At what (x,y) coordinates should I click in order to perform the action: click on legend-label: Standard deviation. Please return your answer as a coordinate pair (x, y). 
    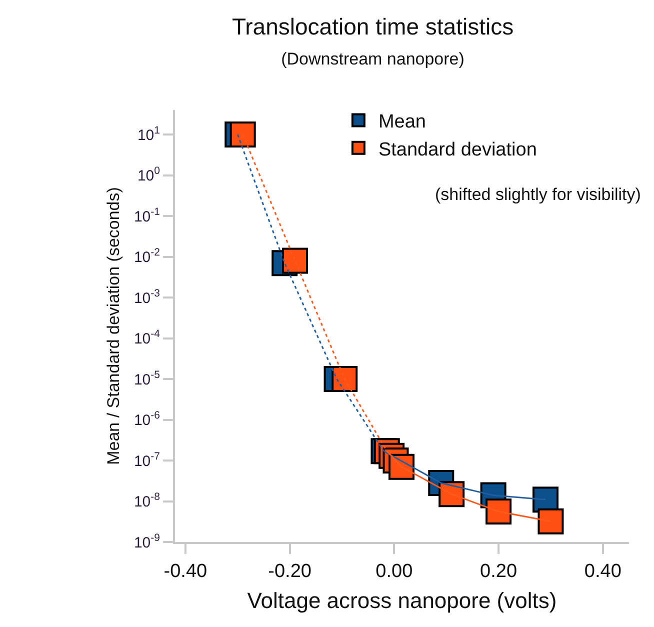
    Looking at the image, I should click on (457, 149).